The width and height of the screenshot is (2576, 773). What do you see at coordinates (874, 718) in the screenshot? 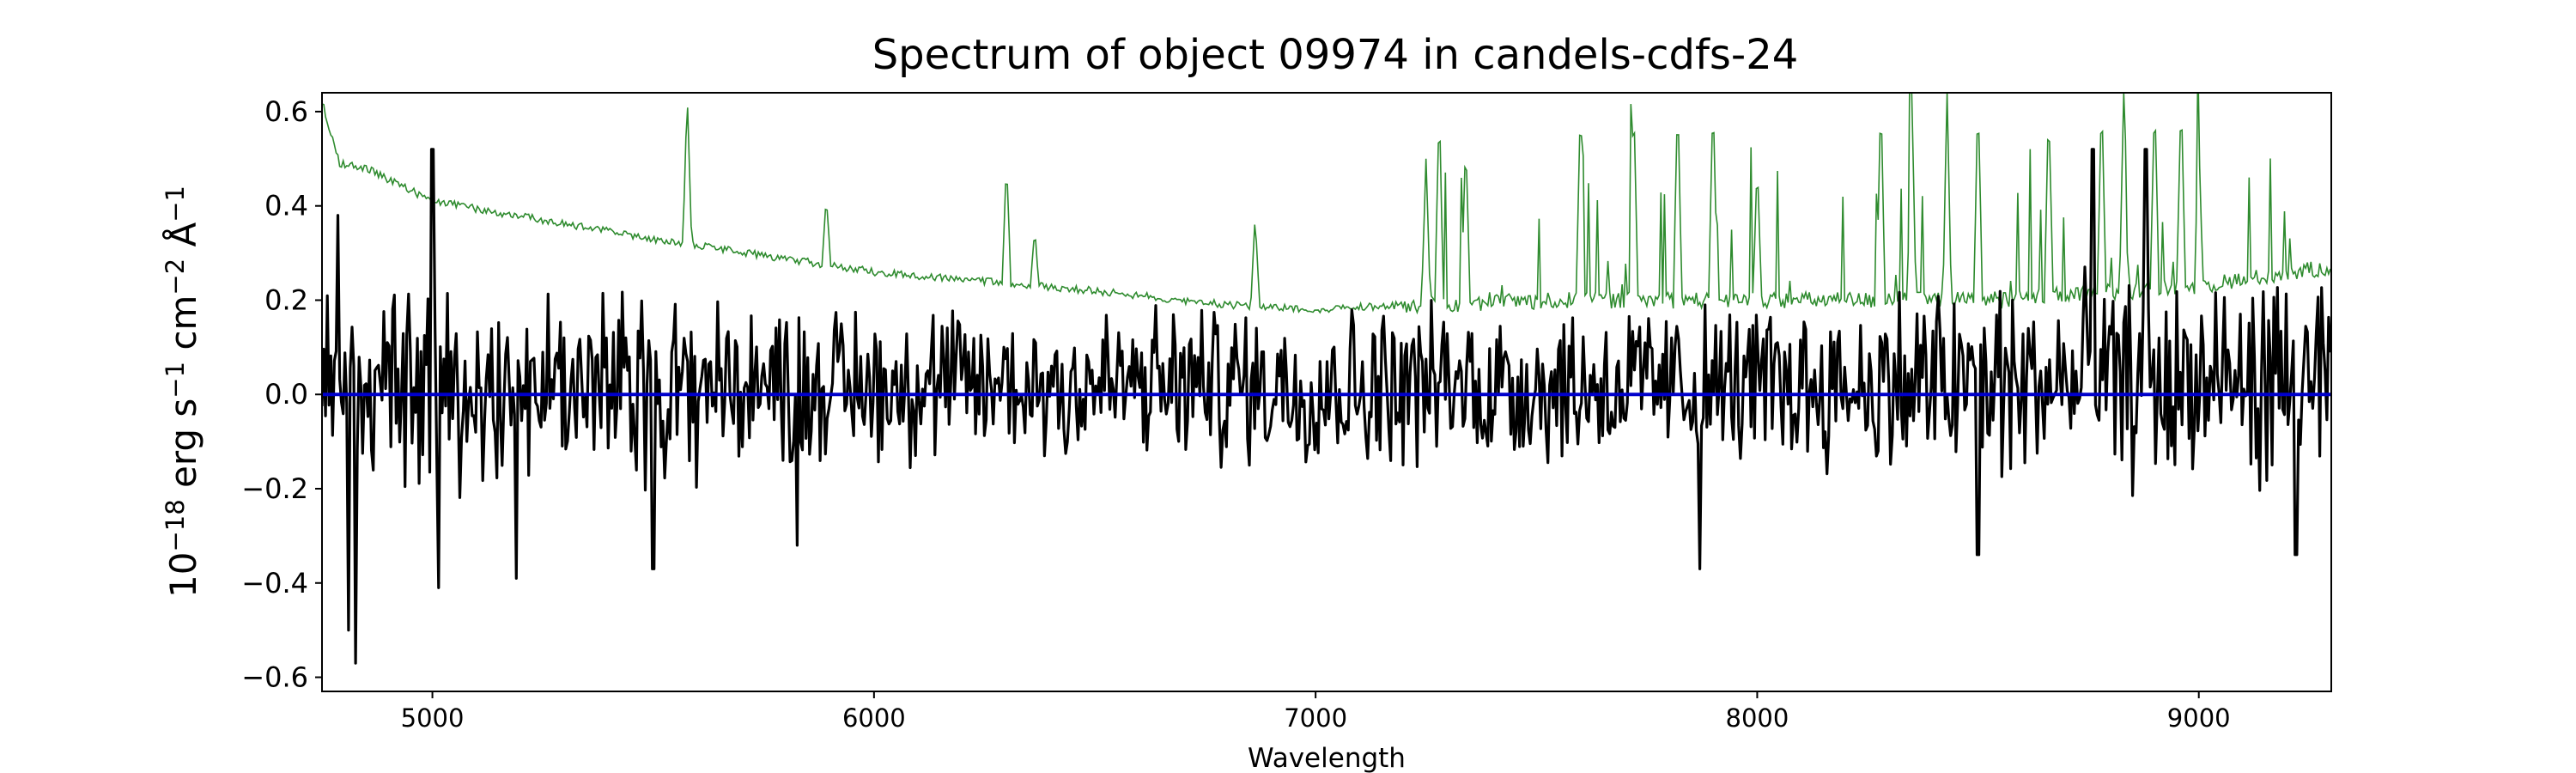
I see `x-tick-label: 6000` at bounding box center [874, 718].